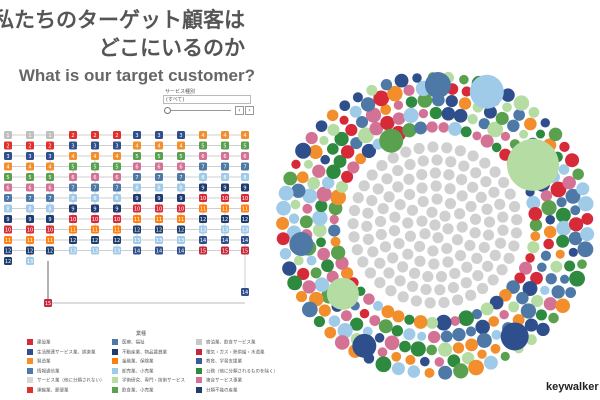  Describe the element at coordinates (181, 229) in the screenshot. I see `rank-node: 12` at that location.